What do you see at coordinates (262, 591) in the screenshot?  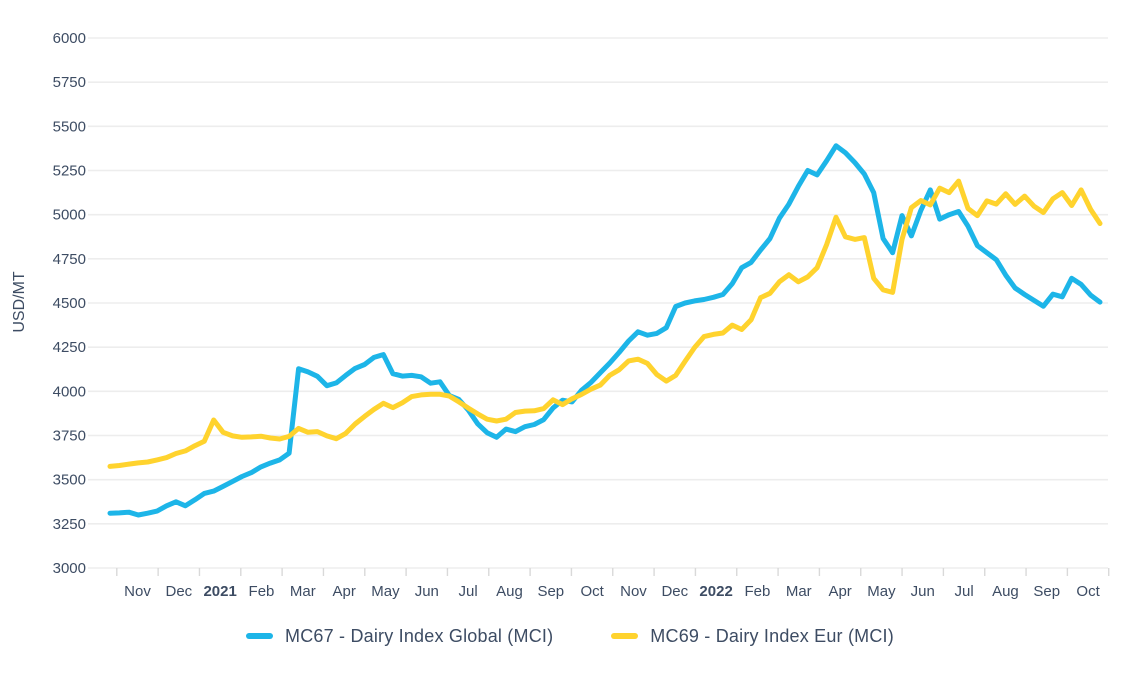 I see `x-tick-label-Feb-3: Feb` at bounding box center [262, 591].